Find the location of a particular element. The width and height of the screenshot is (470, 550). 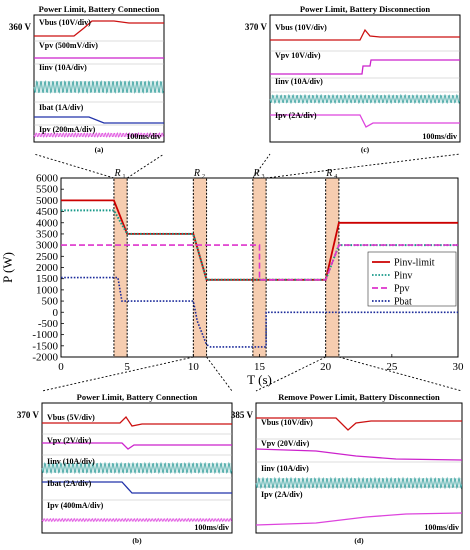

y-tick-label: -1000 is located at coordinates (45, 335).